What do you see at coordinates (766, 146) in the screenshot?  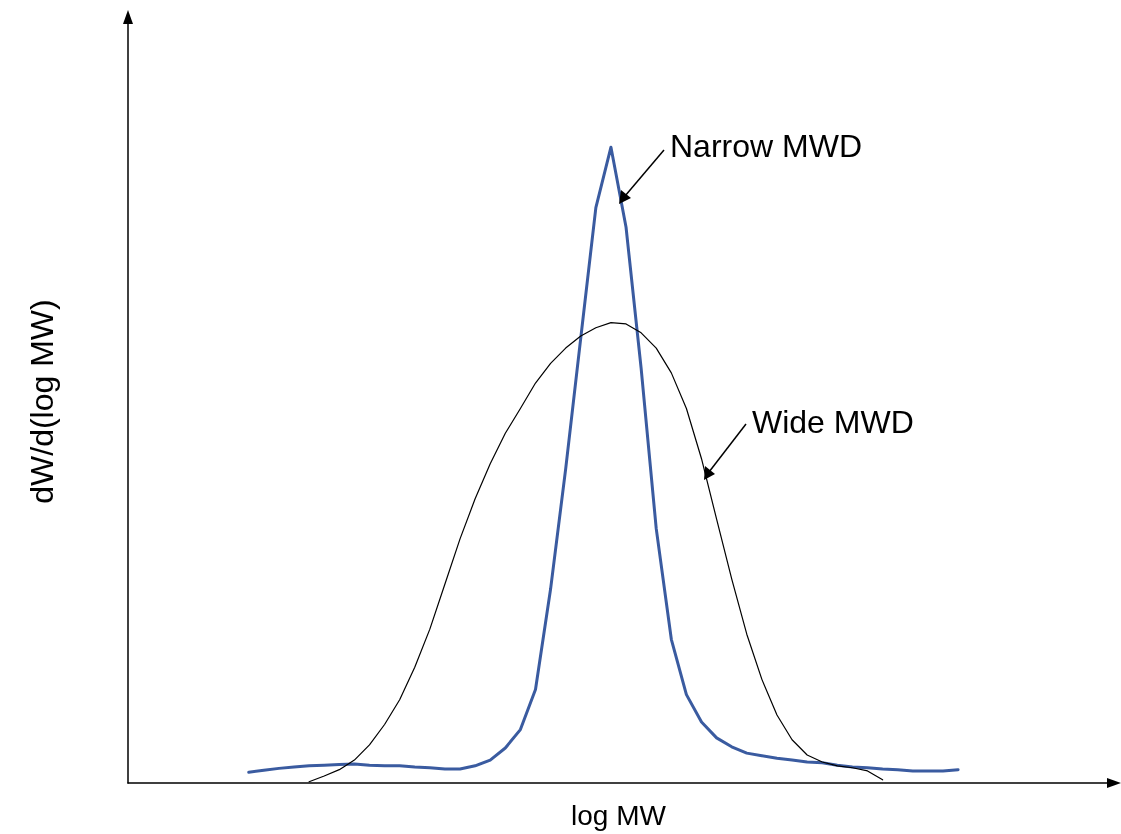 I see `series-label: Narrow MWD` at bounding box center [766, 146].